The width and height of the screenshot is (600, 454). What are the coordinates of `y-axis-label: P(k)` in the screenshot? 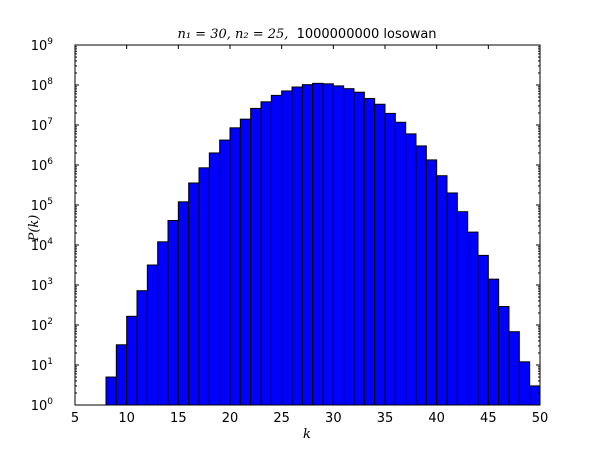 It's located at (34, 229).